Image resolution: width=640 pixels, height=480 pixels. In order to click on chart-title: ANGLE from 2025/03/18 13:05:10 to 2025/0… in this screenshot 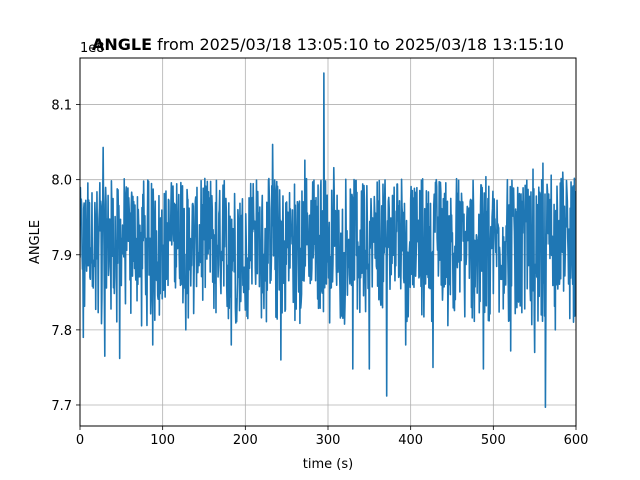, I will do `click(328, 44)`.